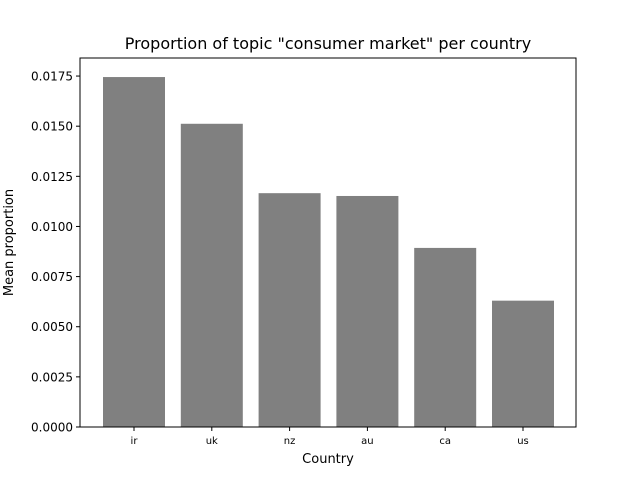 The height and width of the screenshot is (480, 640). What do you see at coordinates (445, 337) in the screenshot?
I see `bar-ca` at bounding box center [445, 337].